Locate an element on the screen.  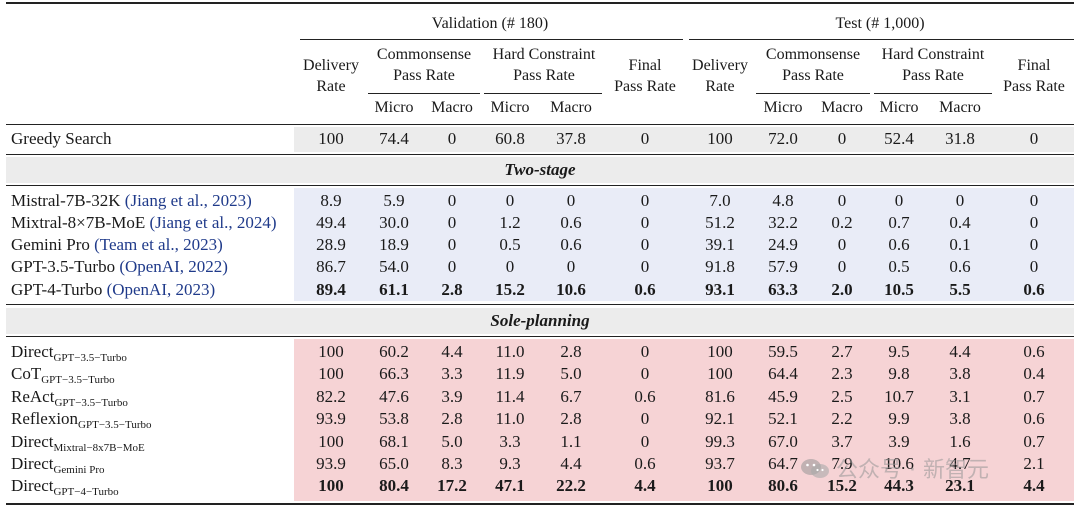
value-cell: 49.4 is located at coordinates (331, 222).